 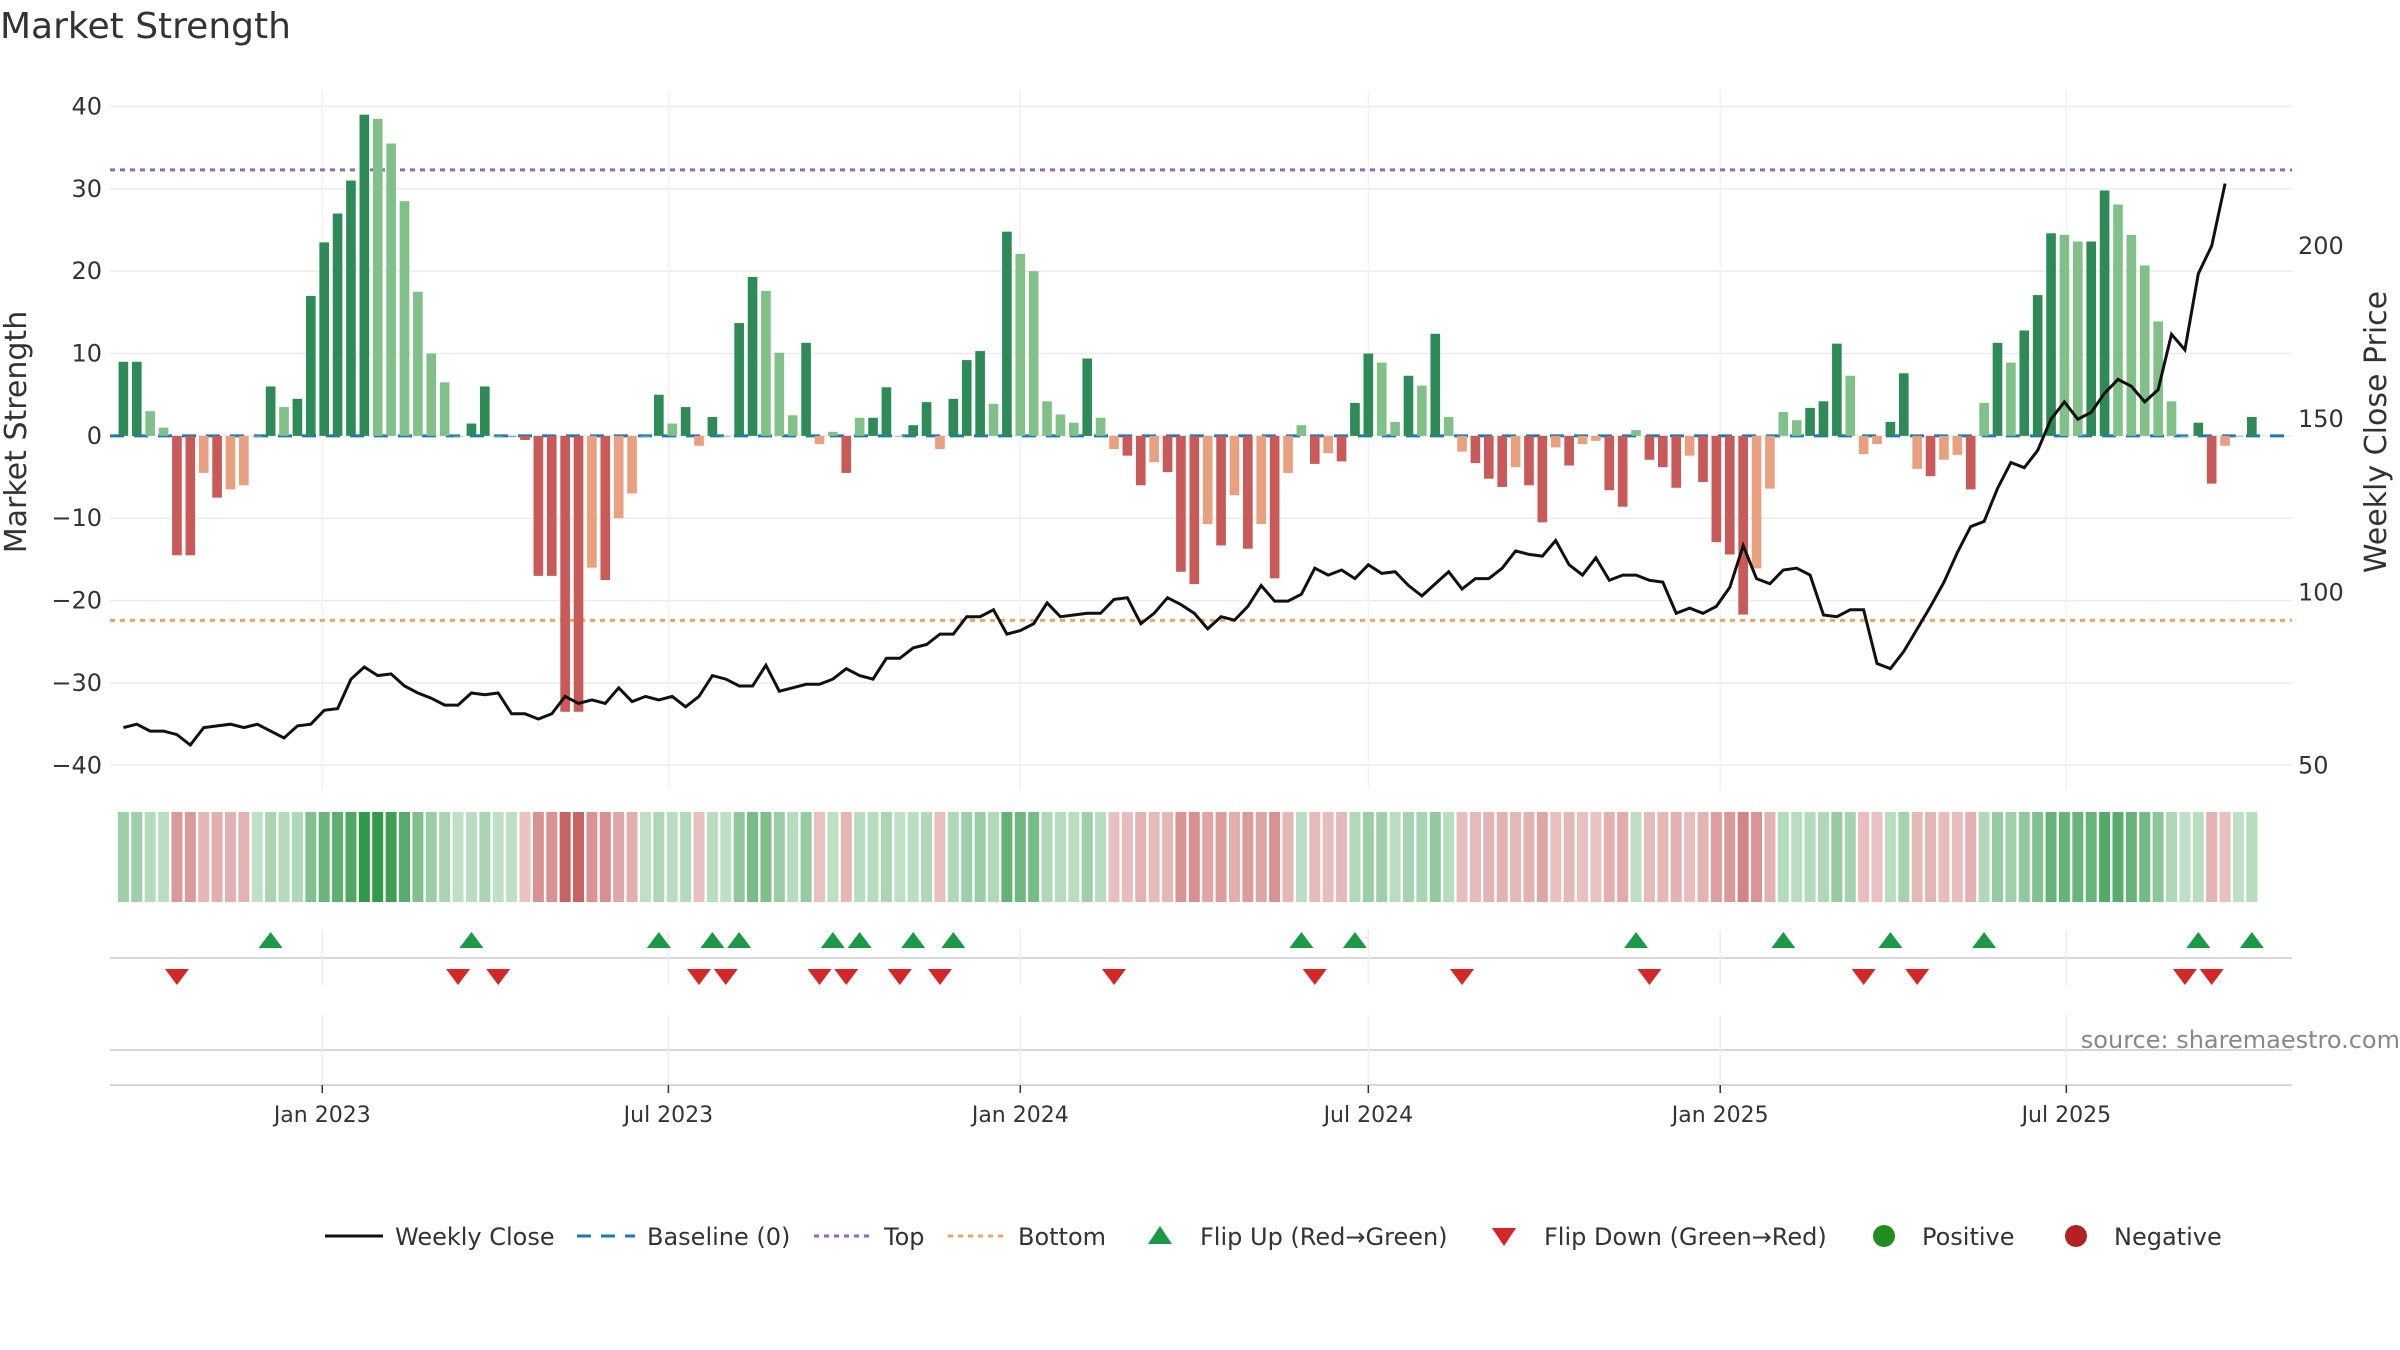 What do you see at coordinates (1027, 1237) in the screenshot?
I see `legend-item-bottom: Bottom` at bounding box center [1027, 1237].